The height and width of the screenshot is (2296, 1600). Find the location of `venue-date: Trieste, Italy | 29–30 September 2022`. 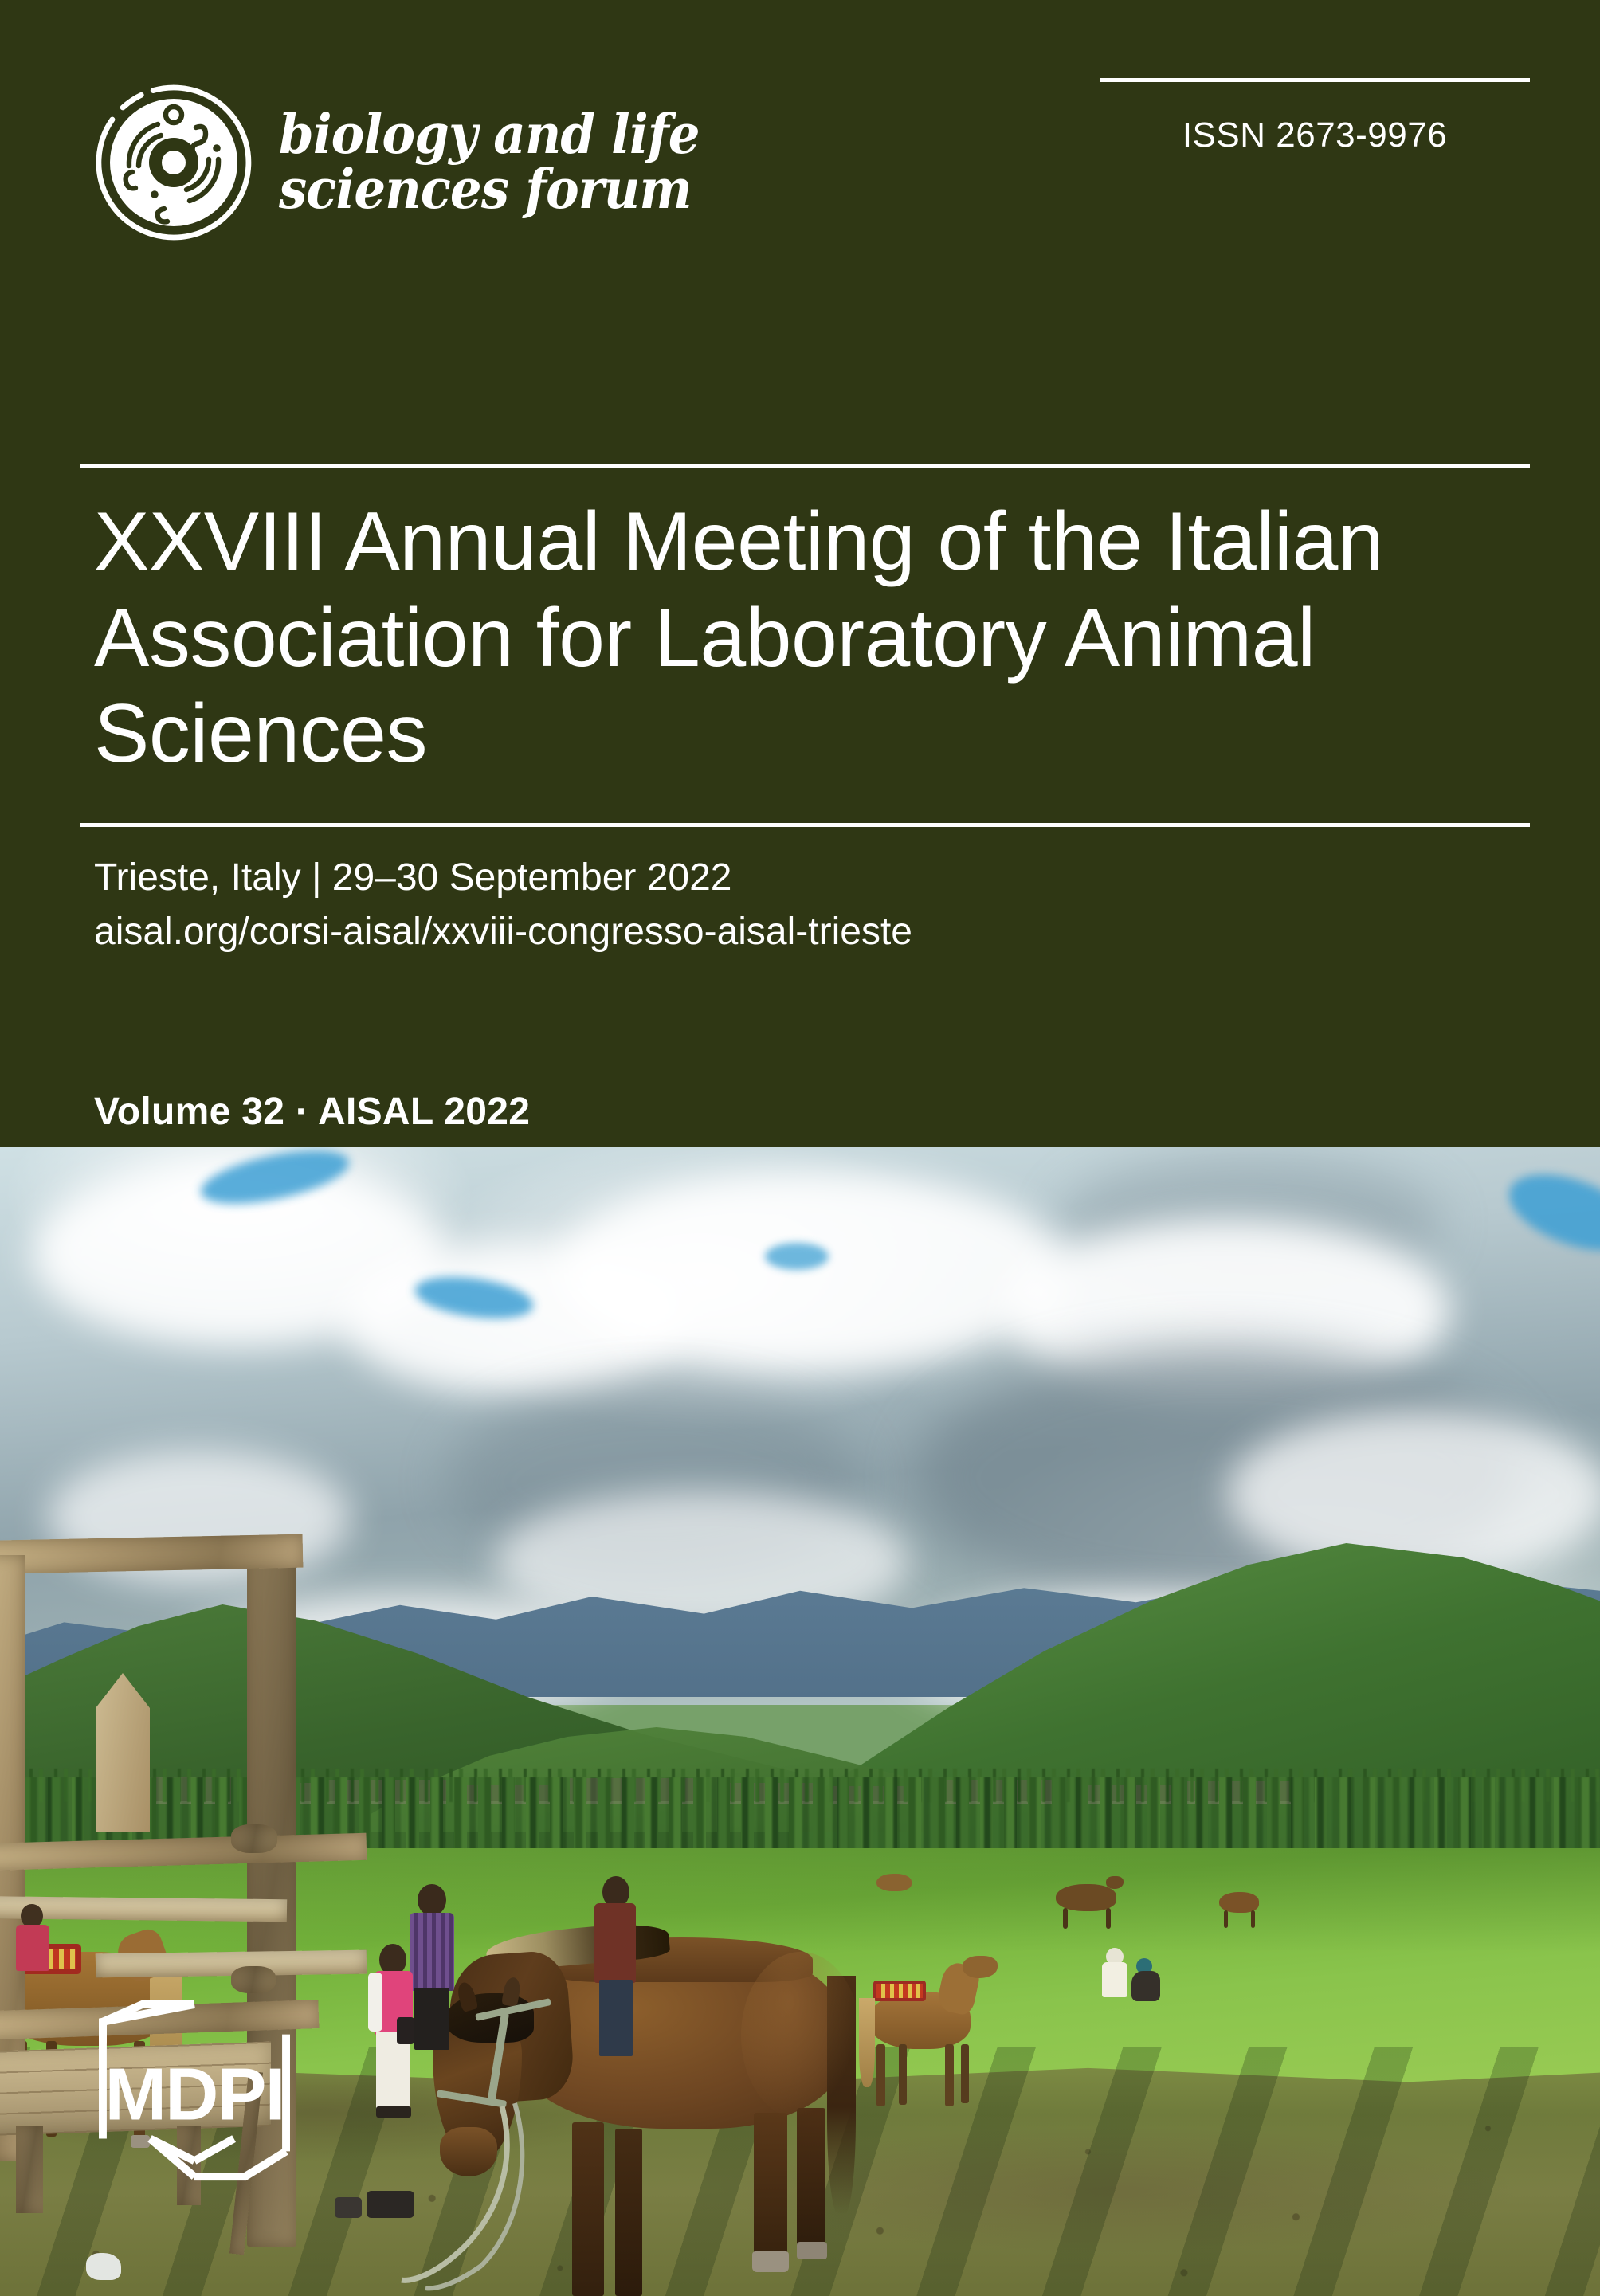

venue-date: Trieste, Italy | 29–30 September 2022 is located at coordinates (413, 877).